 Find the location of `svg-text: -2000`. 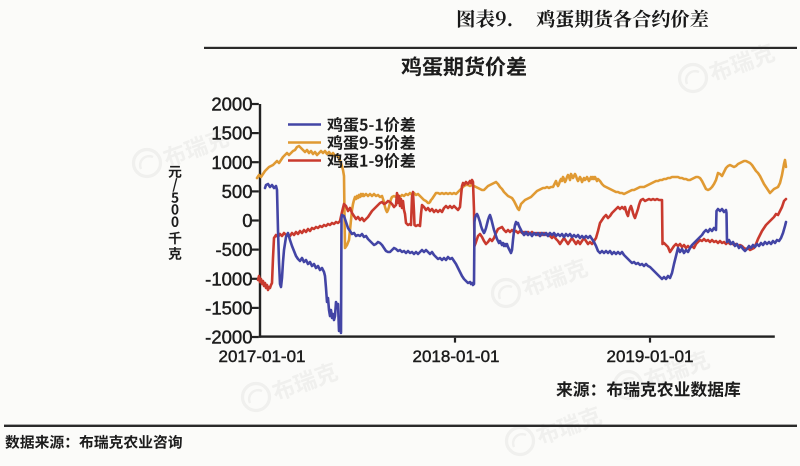

svg-text: -2000 is located at coordinates (228, 337).